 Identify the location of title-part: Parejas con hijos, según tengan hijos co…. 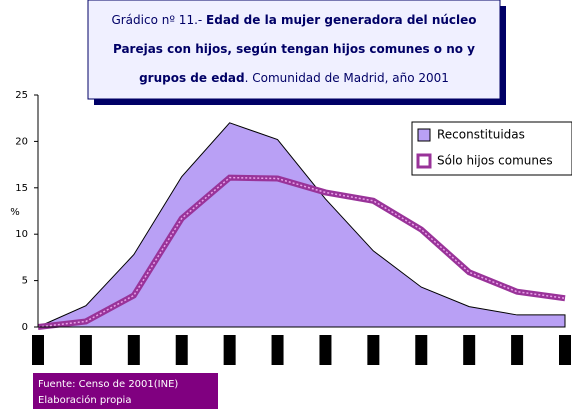
(294, 49).